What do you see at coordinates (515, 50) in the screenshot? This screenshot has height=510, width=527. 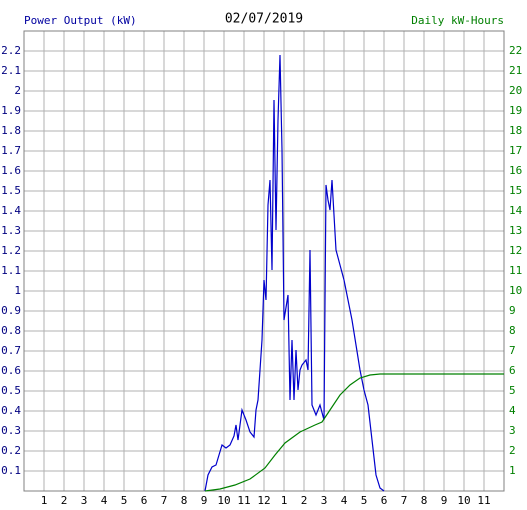 I see `y2-tick-label: 22` at bounding box center [515, 50].